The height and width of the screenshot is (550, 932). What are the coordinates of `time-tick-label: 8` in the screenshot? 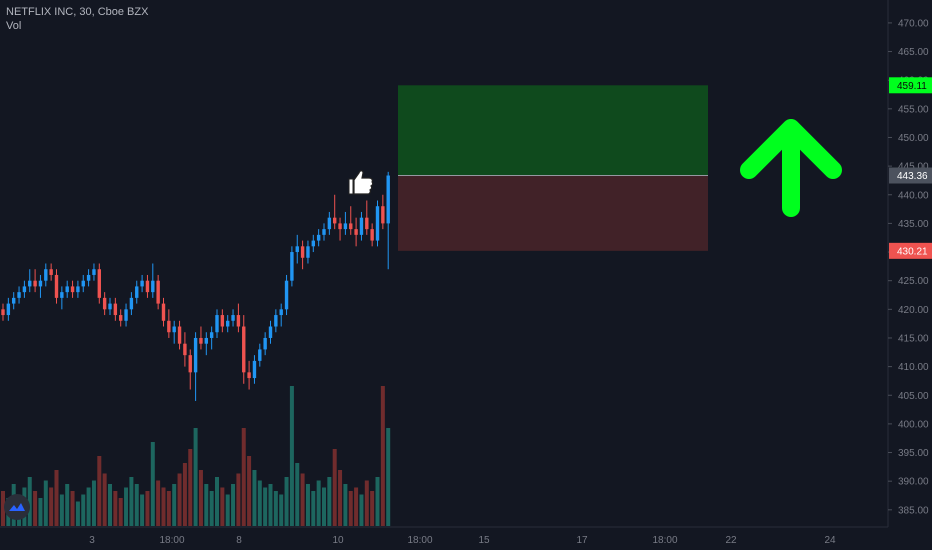 It's located at (239, 540).